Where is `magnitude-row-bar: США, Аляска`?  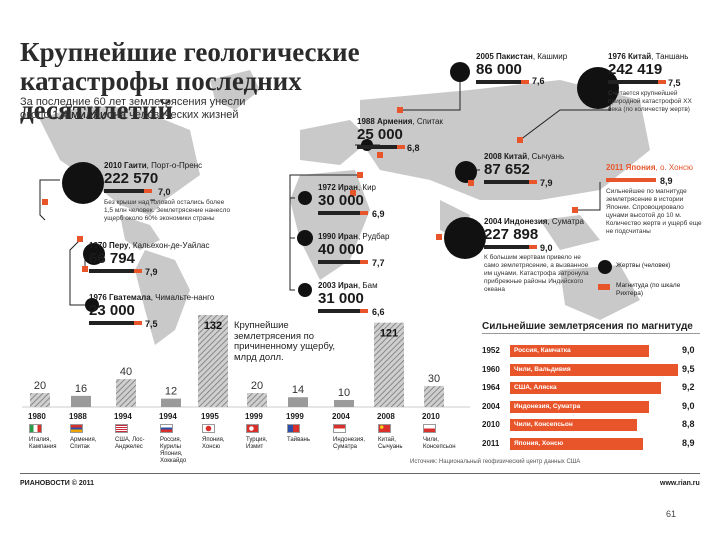
magnitude-row-bar: США, Аляска is located at coordinates (585, 388).